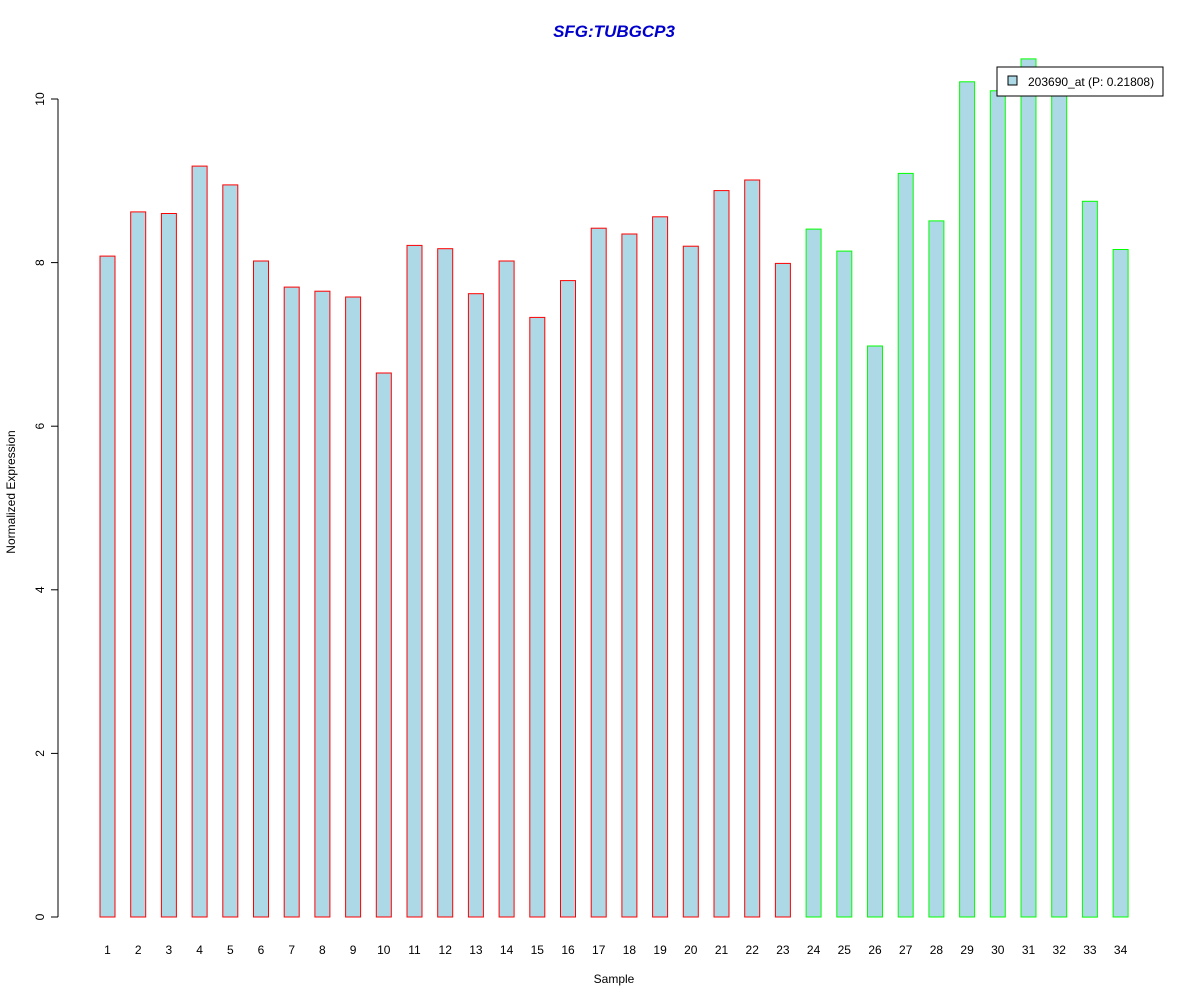 The height and width of the screenshot is (1005, 1200). What do you see at coordinates (1091, 82) in the screenshot?
I see `legend-label: 203690_at (P: 0.21808)` at bounding box center [1091, 82].